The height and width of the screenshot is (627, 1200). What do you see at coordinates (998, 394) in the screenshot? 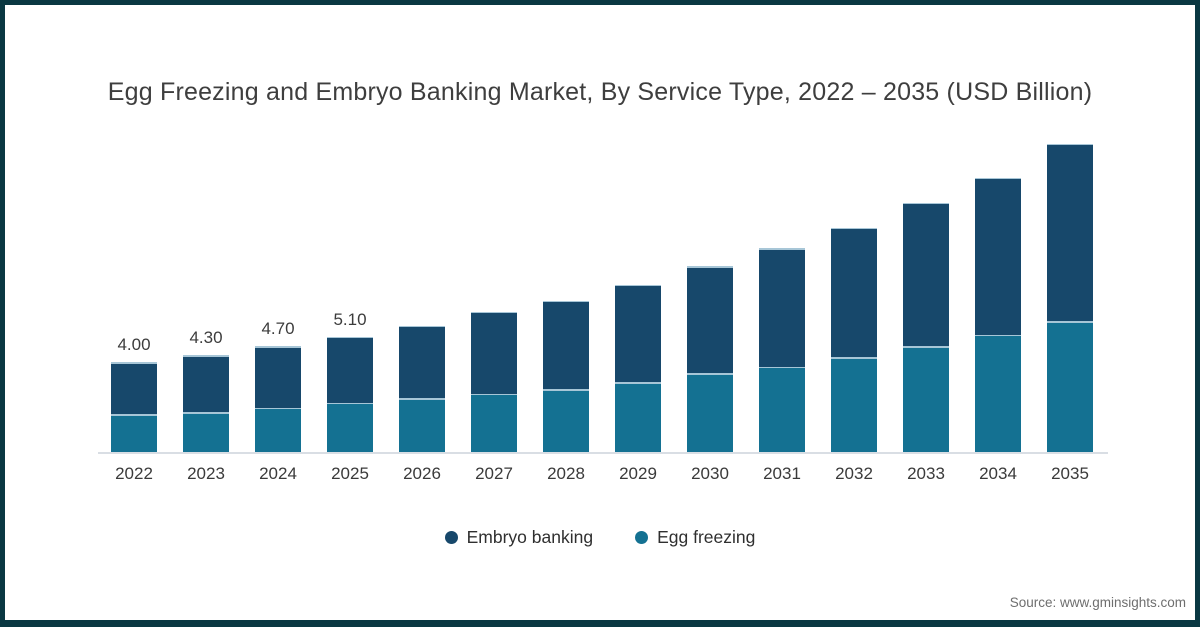
I see `egg-freezing-segment-2034` at bounding box center [998, 394].